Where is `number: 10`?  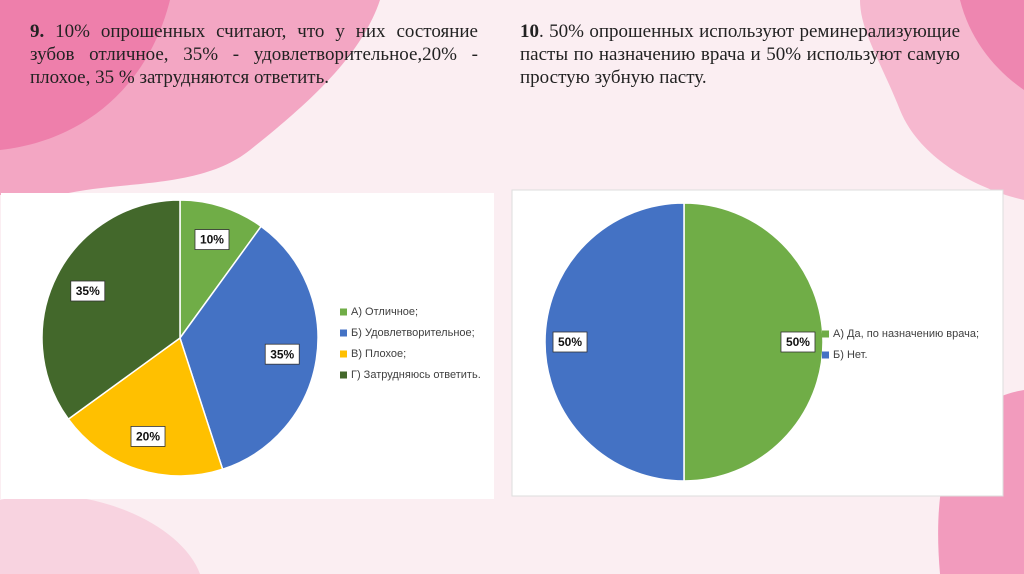 number: 10 is located at coordinates (529, 31).